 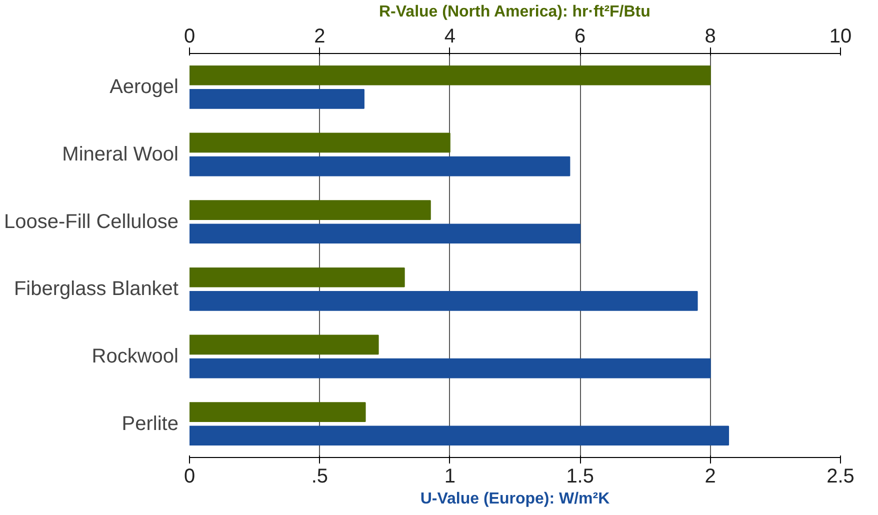 I want to click on y-tick-label: Loose-Fill Cellulose, so click(x=91, y=221).